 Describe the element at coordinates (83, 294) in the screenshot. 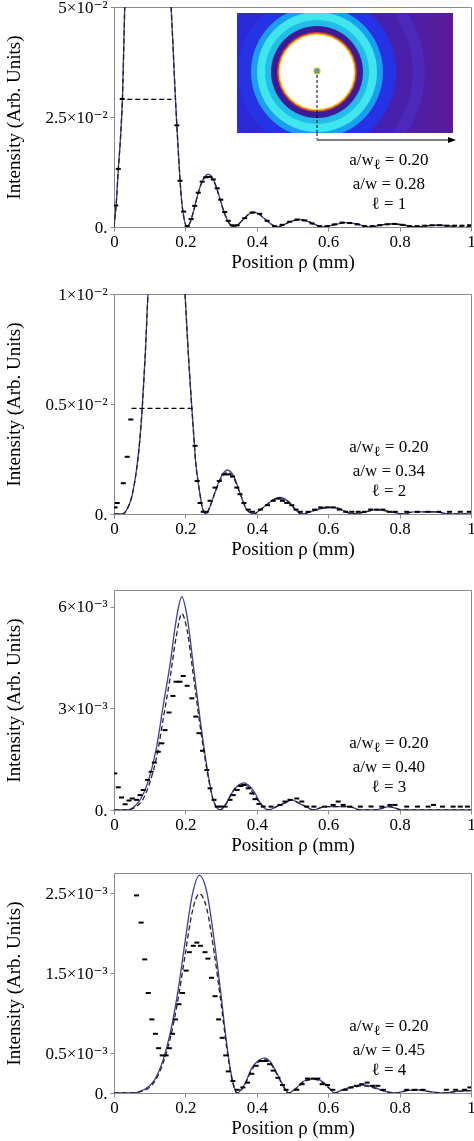

I see `y-tick-label: 1×10⁻²` at that location.